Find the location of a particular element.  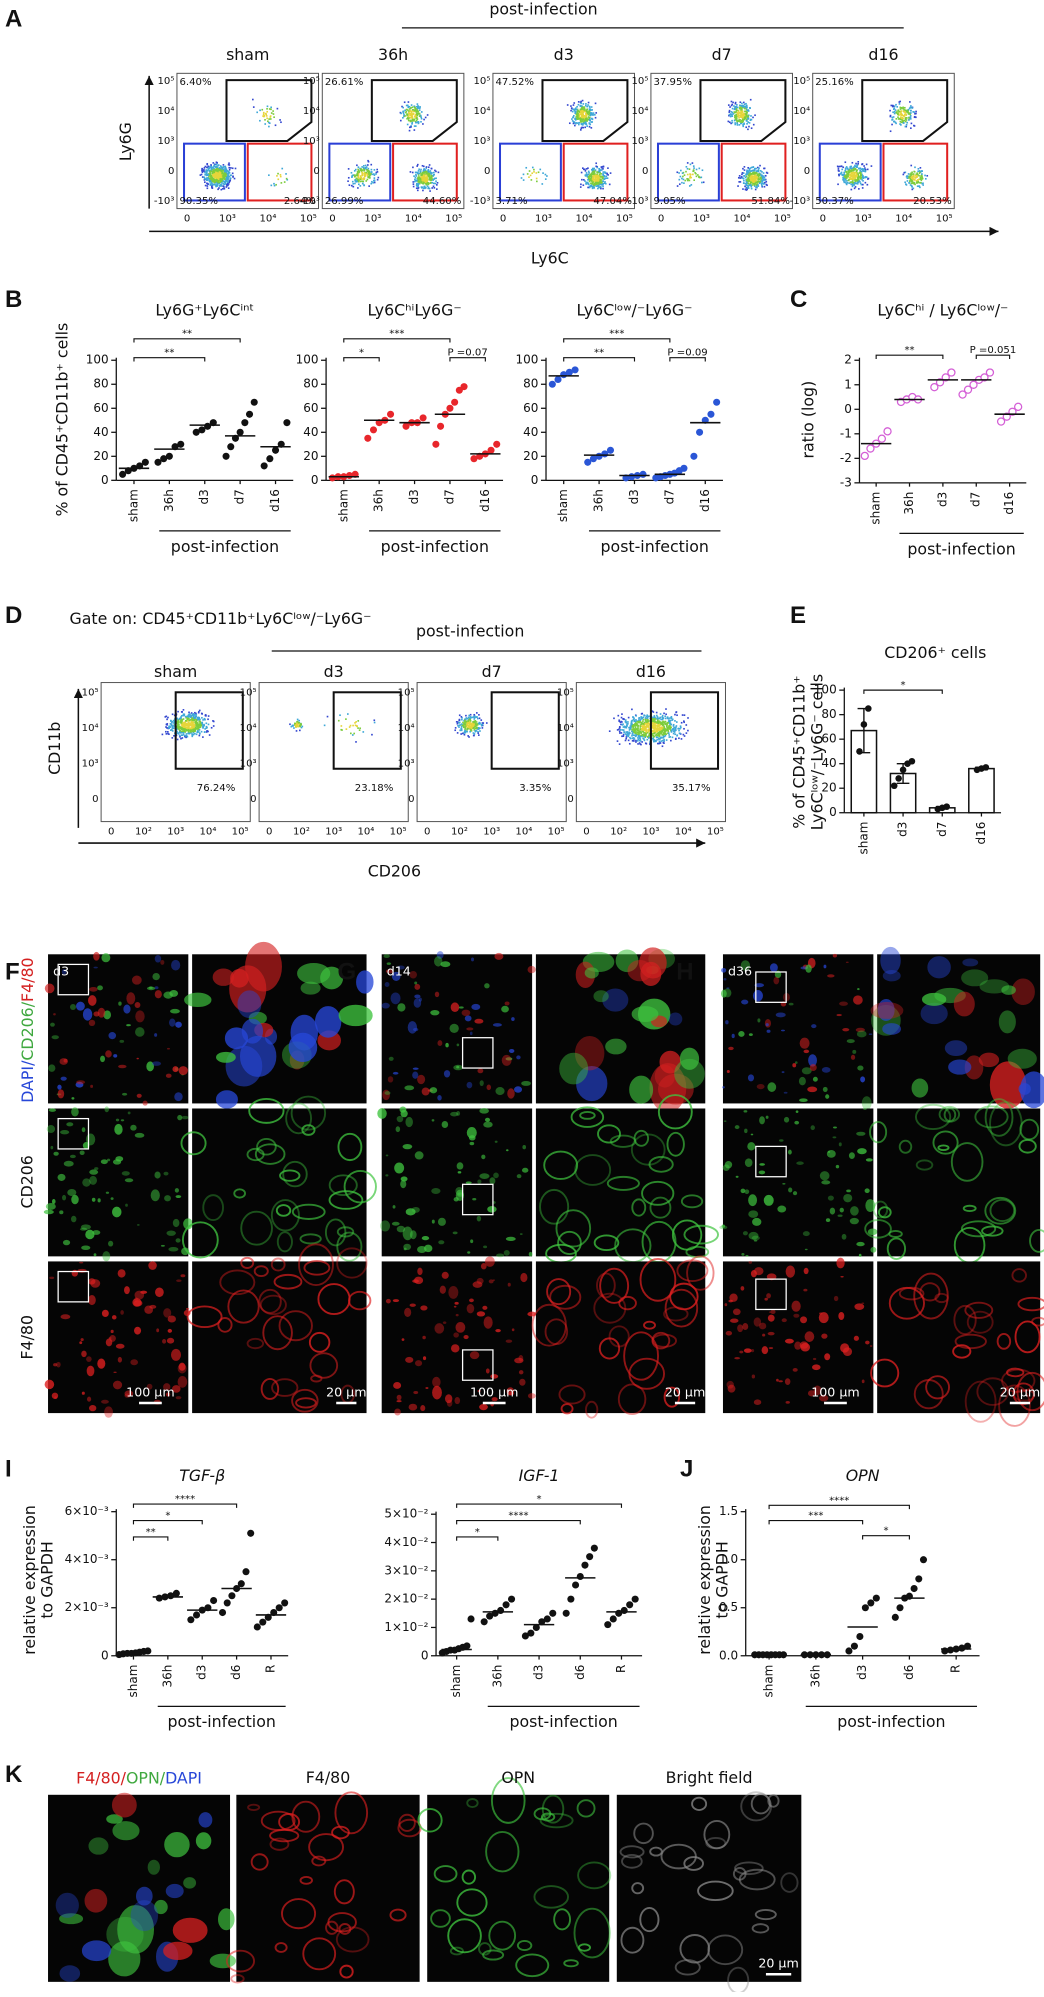

panel-letter: A is located at coordinates (13, 19).